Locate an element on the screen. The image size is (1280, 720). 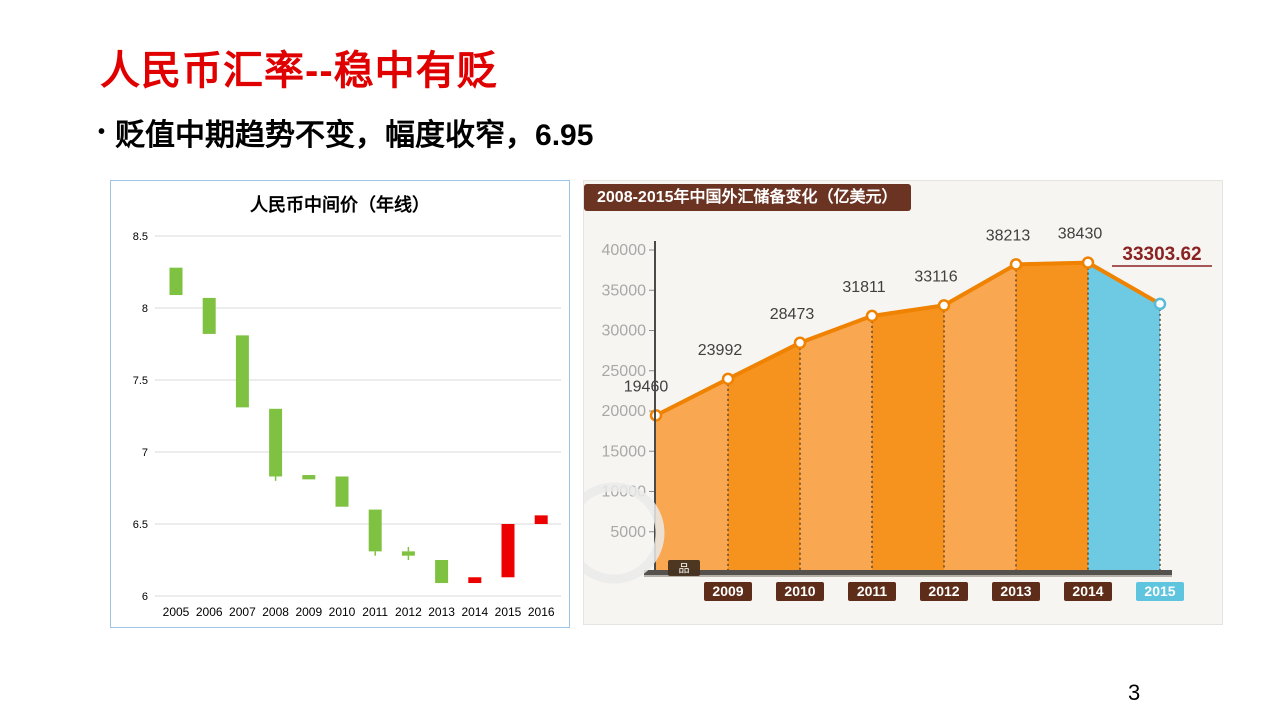
value-label: 19460 is located at coordinates (646, 386).